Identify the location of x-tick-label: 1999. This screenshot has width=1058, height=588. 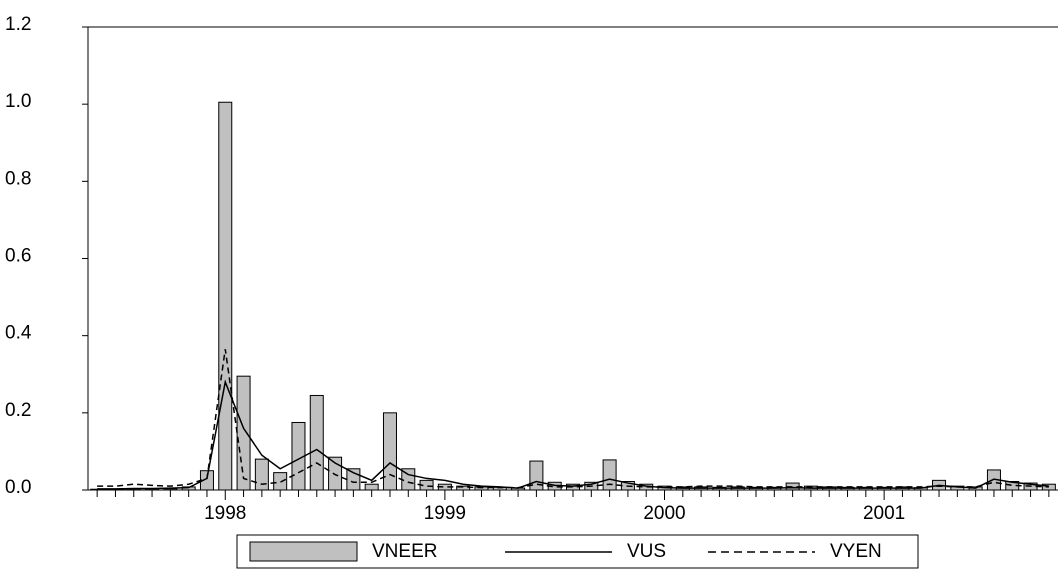
(445, 513).